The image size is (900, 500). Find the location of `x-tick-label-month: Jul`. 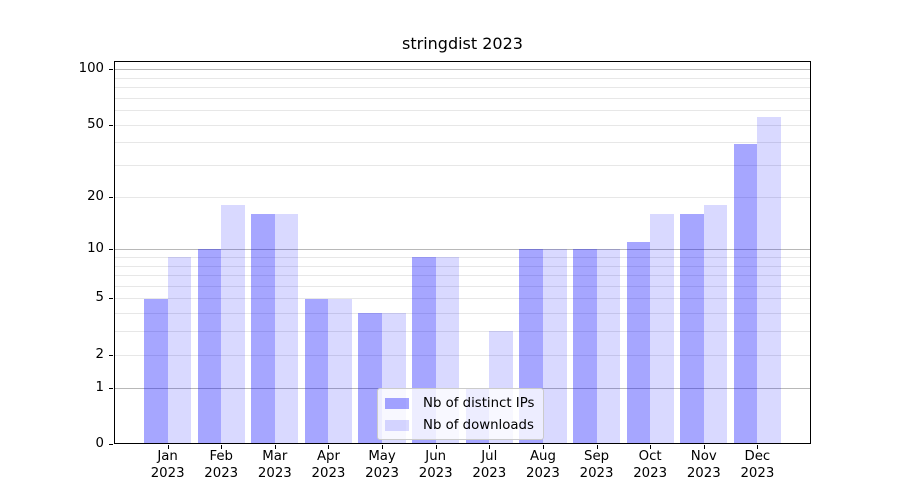

x-tick-label-month: Jul is located at coordinates (489, 456).